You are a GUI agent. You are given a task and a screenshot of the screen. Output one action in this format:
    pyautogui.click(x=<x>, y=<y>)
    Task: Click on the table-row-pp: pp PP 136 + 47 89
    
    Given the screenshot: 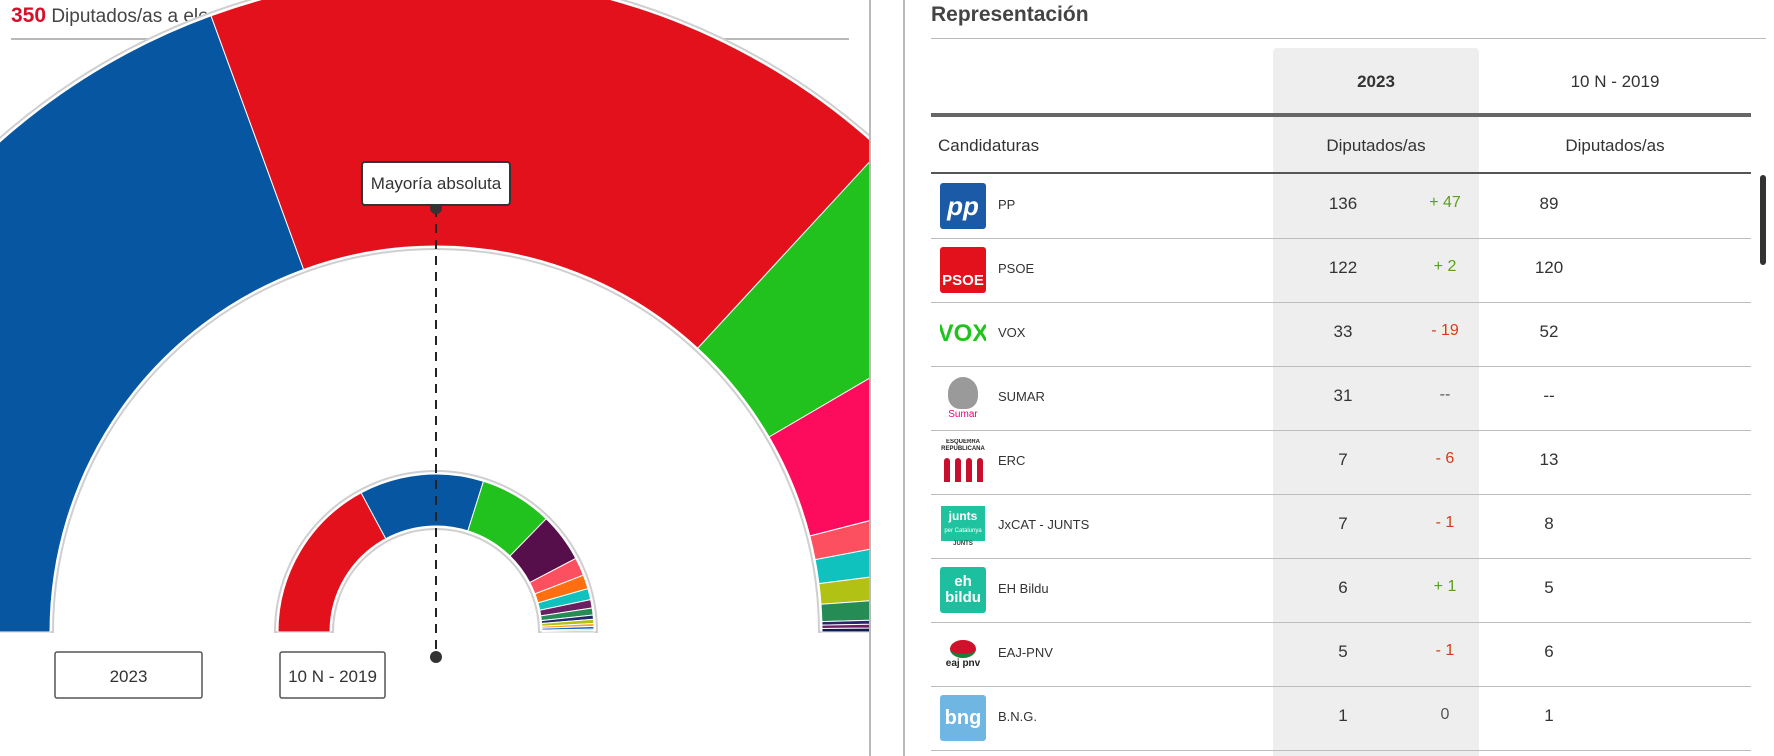 What is the action you would take?
    pyautogui.click(x=1341, y=206)
    